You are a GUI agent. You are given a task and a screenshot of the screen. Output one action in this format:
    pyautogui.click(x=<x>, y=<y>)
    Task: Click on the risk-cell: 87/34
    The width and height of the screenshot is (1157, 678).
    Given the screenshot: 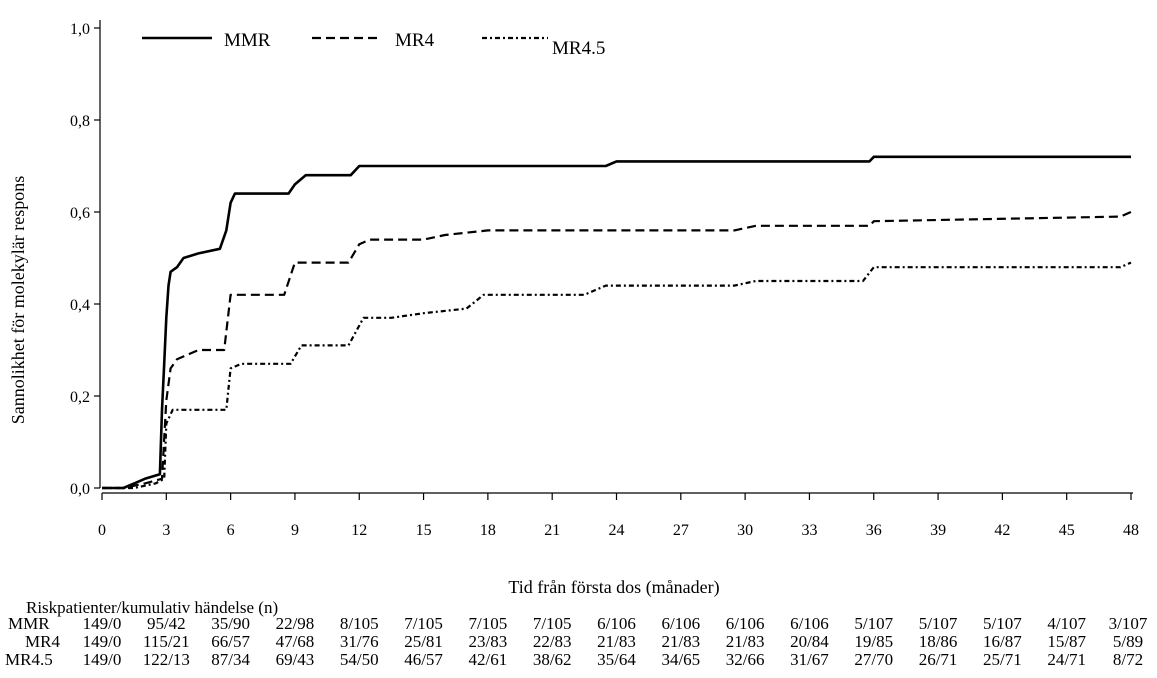 What is the action you would take?
    pyautogui.click(x=230, y=659)
    